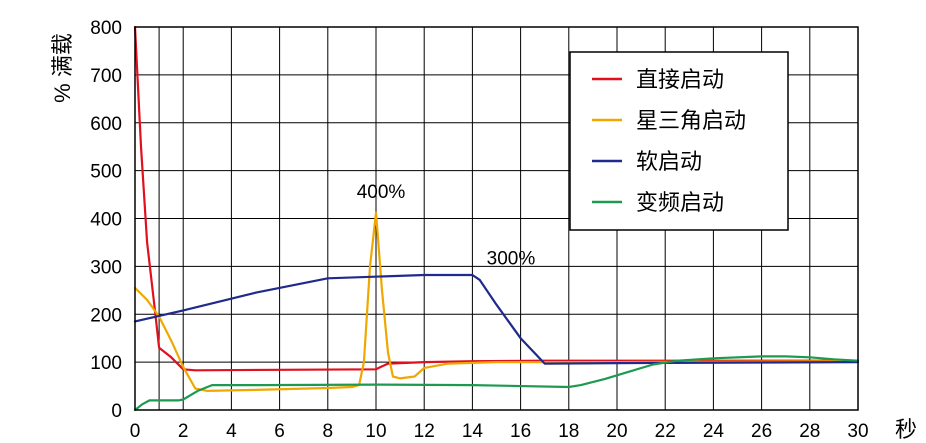 This screenshot has width=926, height=443. What do you see at coordinates (568, 431) in the screenshot?
I see `x-tick-label: 18` at bounding box center [568, 431].